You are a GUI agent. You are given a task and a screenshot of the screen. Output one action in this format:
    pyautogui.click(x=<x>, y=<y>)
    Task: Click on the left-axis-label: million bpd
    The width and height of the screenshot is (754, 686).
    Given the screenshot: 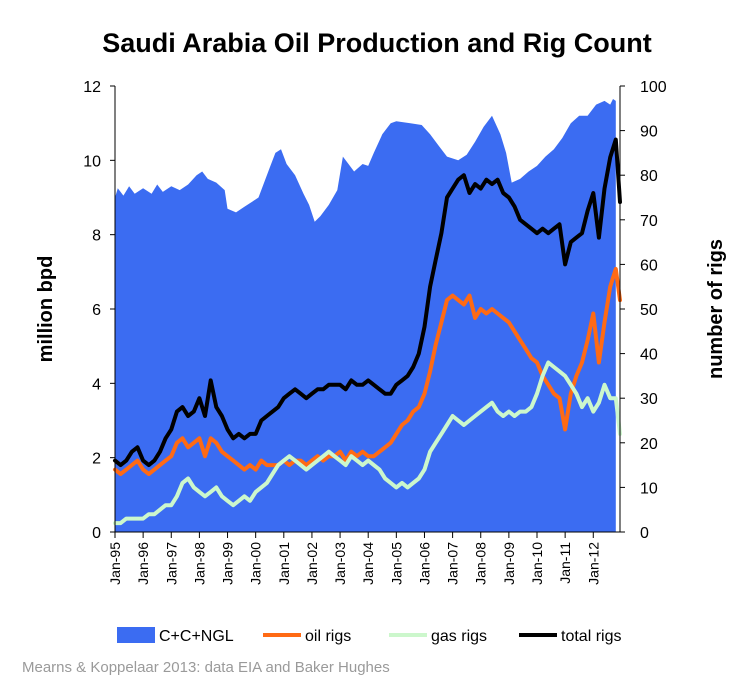 What is the action you would take?
    pyautogui.click(x=46, y=309)
    